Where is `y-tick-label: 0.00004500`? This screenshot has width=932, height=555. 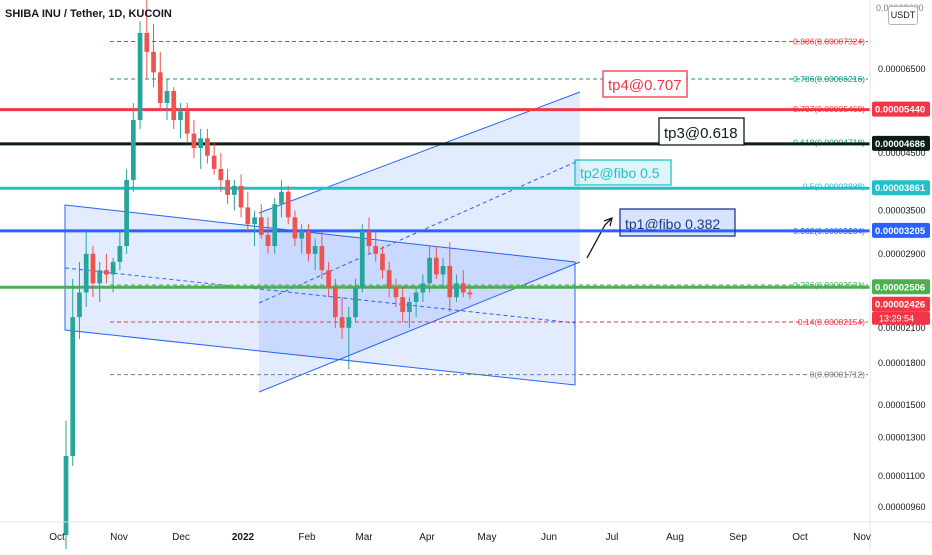 y-tick-label: 0.00004500 is located at coordinates (902, 153).